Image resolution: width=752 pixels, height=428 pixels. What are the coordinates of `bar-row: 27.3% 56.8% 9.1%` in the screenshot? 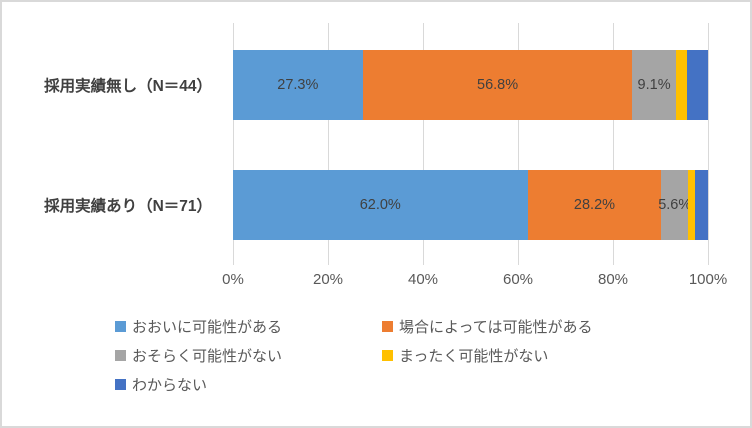 It's located at (470, 85).